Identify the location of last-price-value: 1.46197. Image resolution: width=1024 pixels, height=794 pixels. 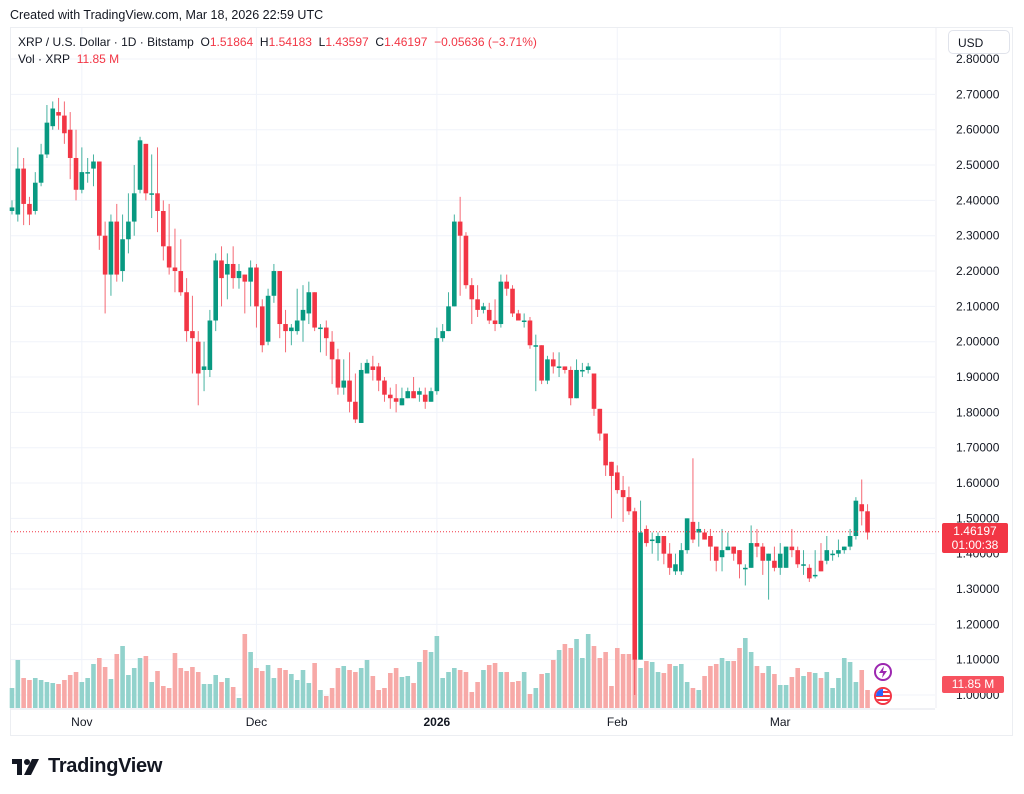
(975, 531).